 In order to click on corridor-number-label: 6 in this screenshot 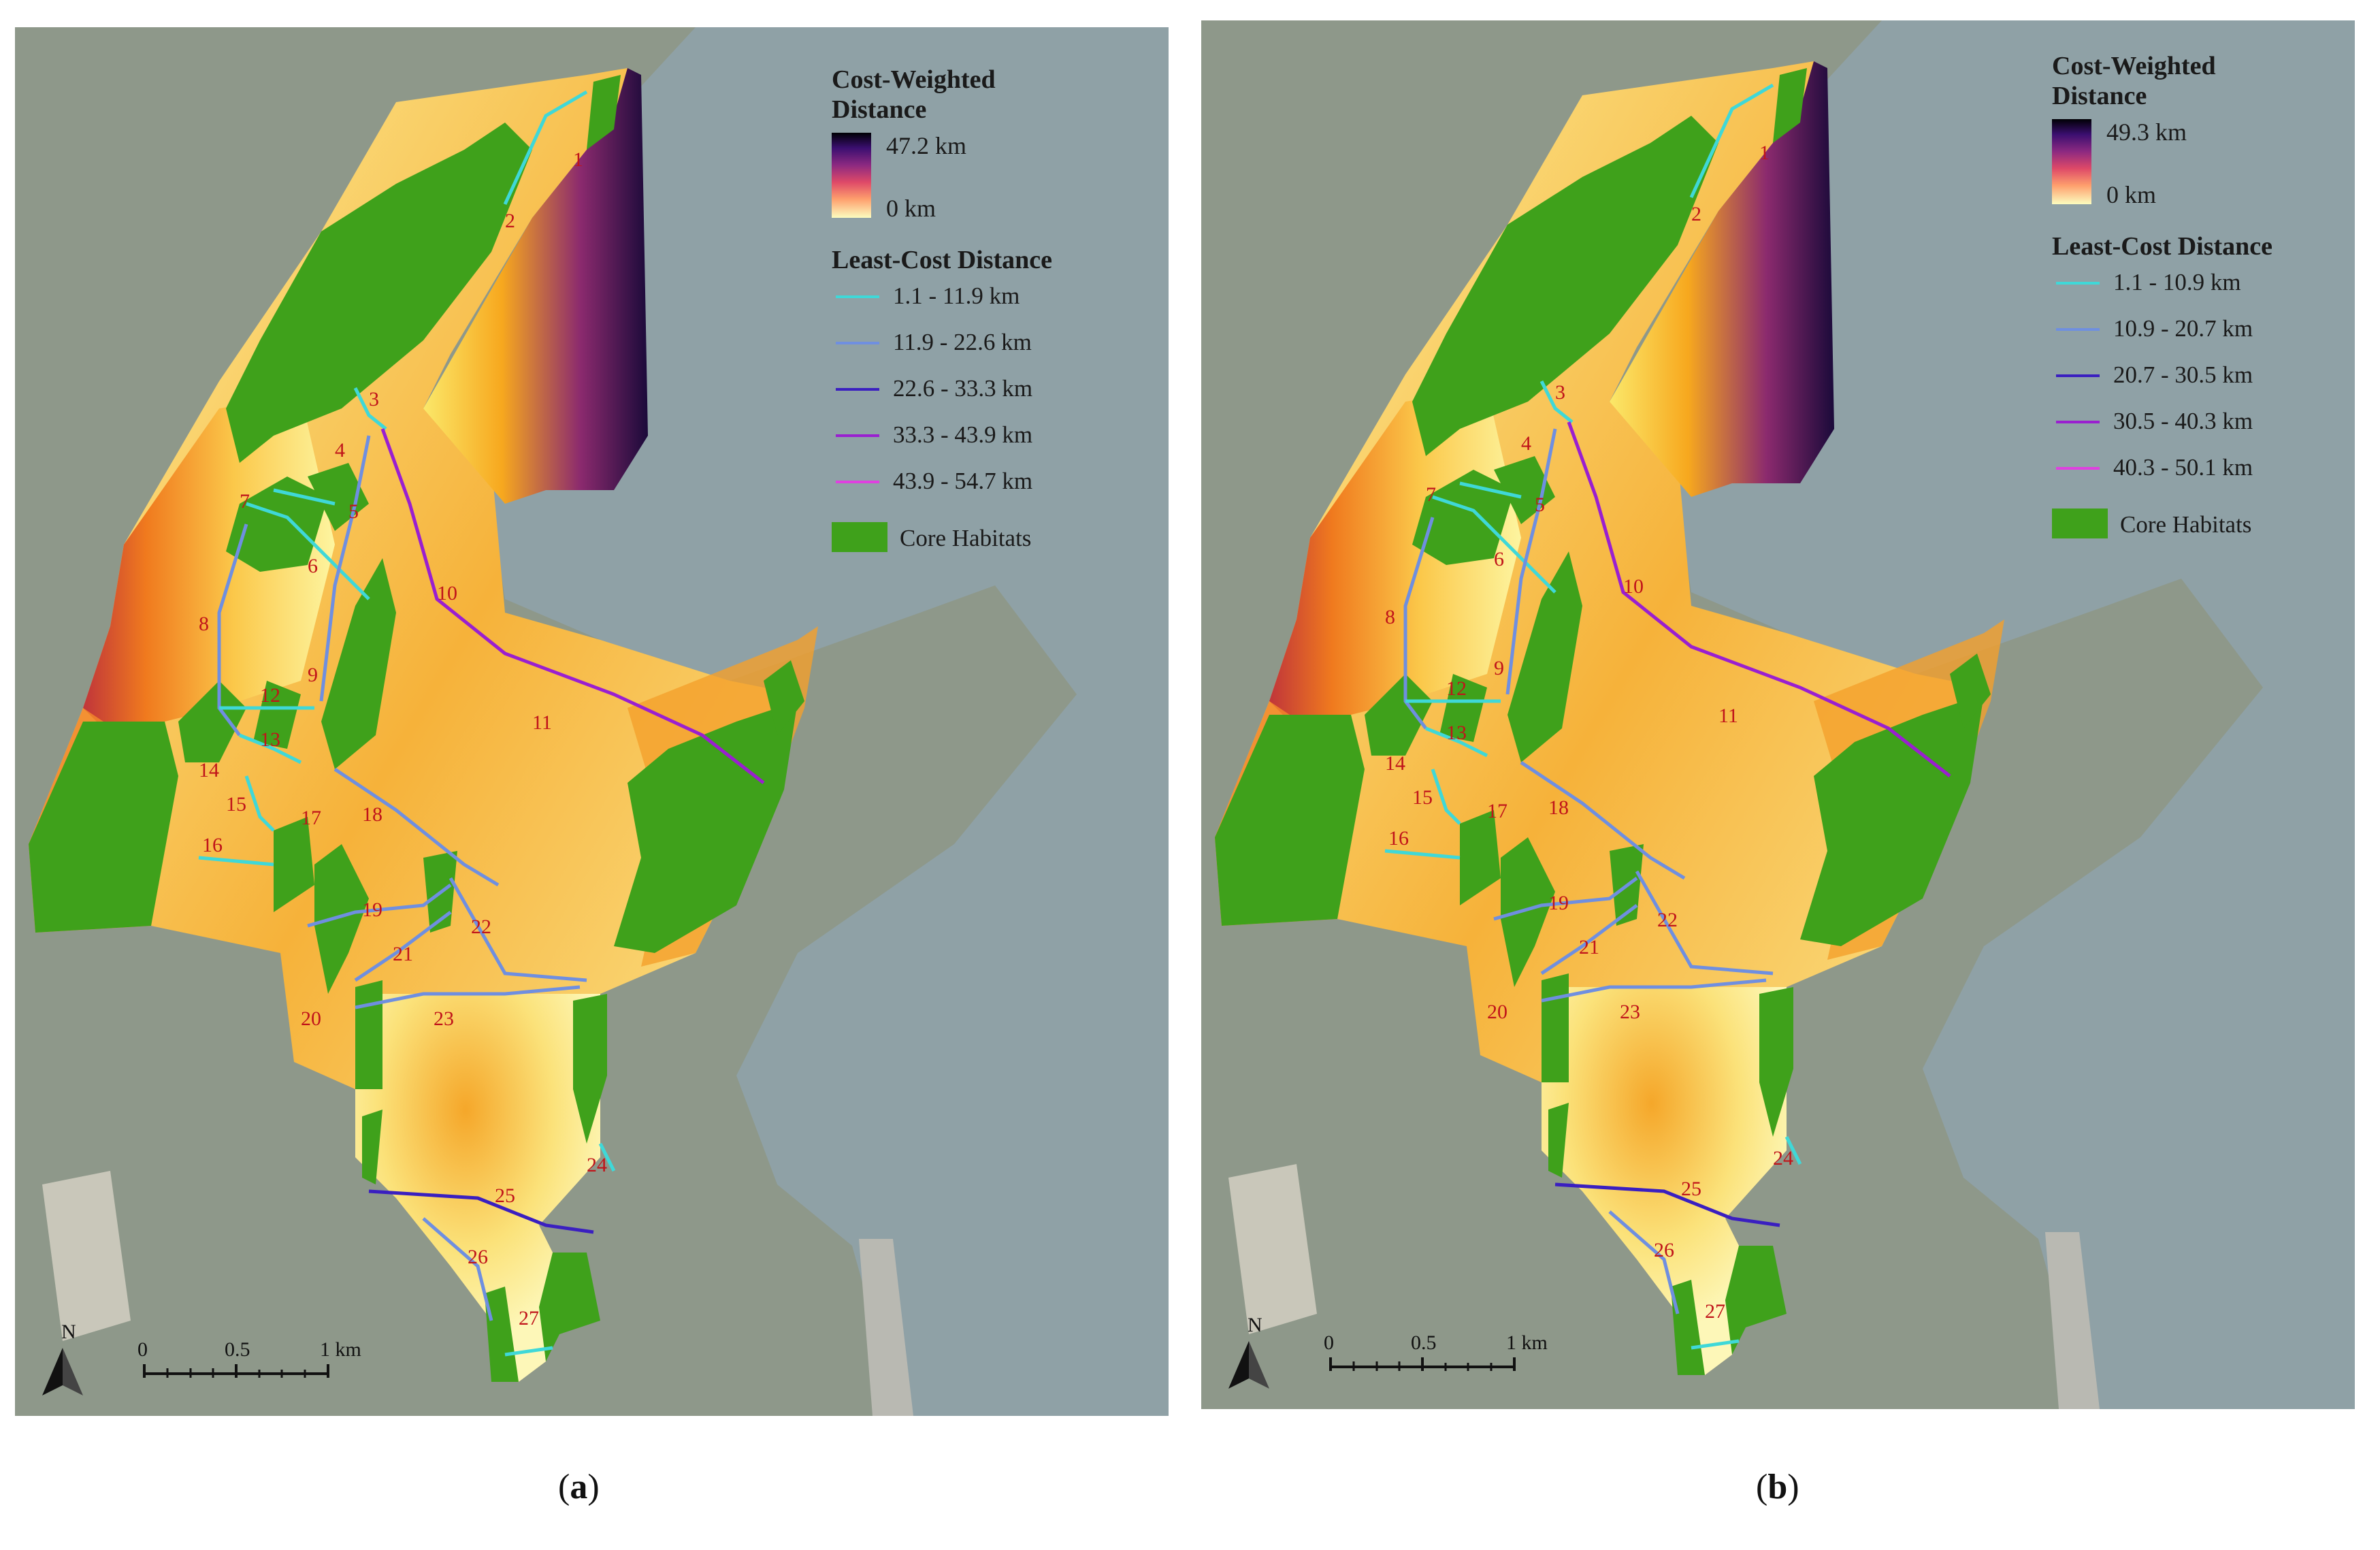, I will do `click(1499, 559)`.